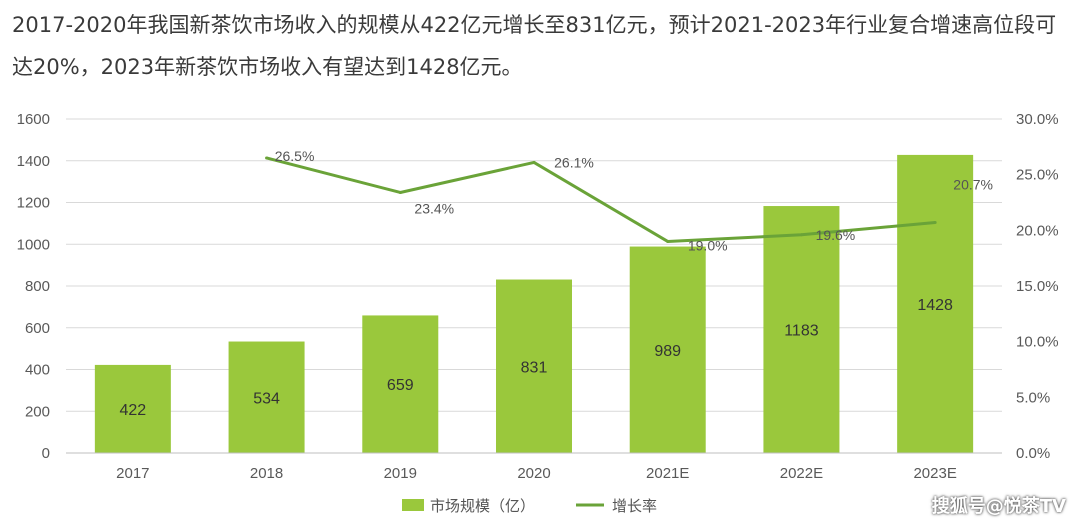 Image resolution: width=1080 pixels, height=526 pixels. Describe the element at coordinates (1037, 342) in the screenshot. I see `y-right-tick-label: 10.0%` at that location.